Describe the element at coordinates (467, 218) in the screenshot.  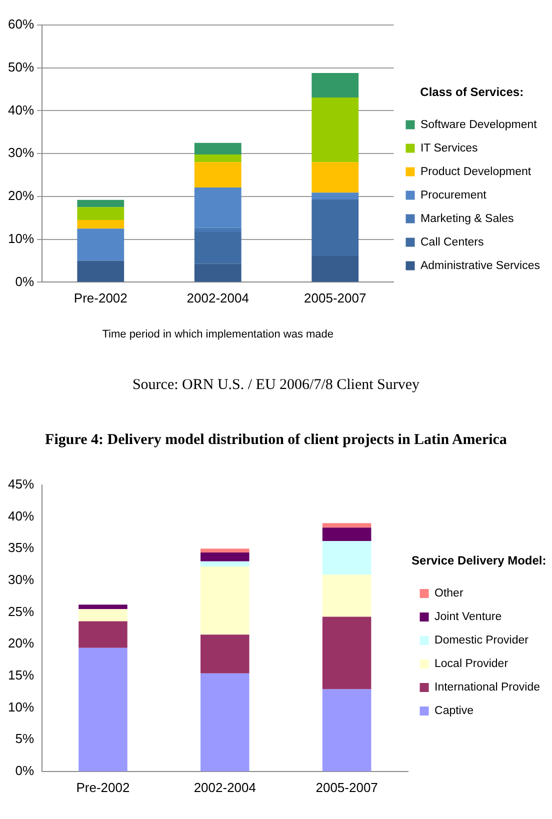
I see `legend-label: Marketing & Sales` at that location.